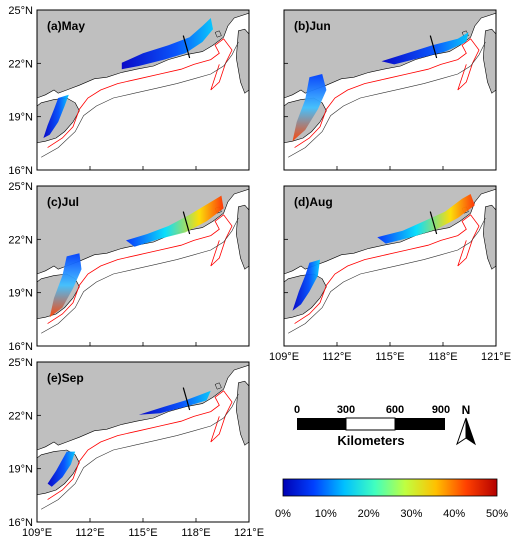  What do you see at coordinates (390, 487) in the screenshot?
I see `colorbar-bar` at bounding box center [390, 487].